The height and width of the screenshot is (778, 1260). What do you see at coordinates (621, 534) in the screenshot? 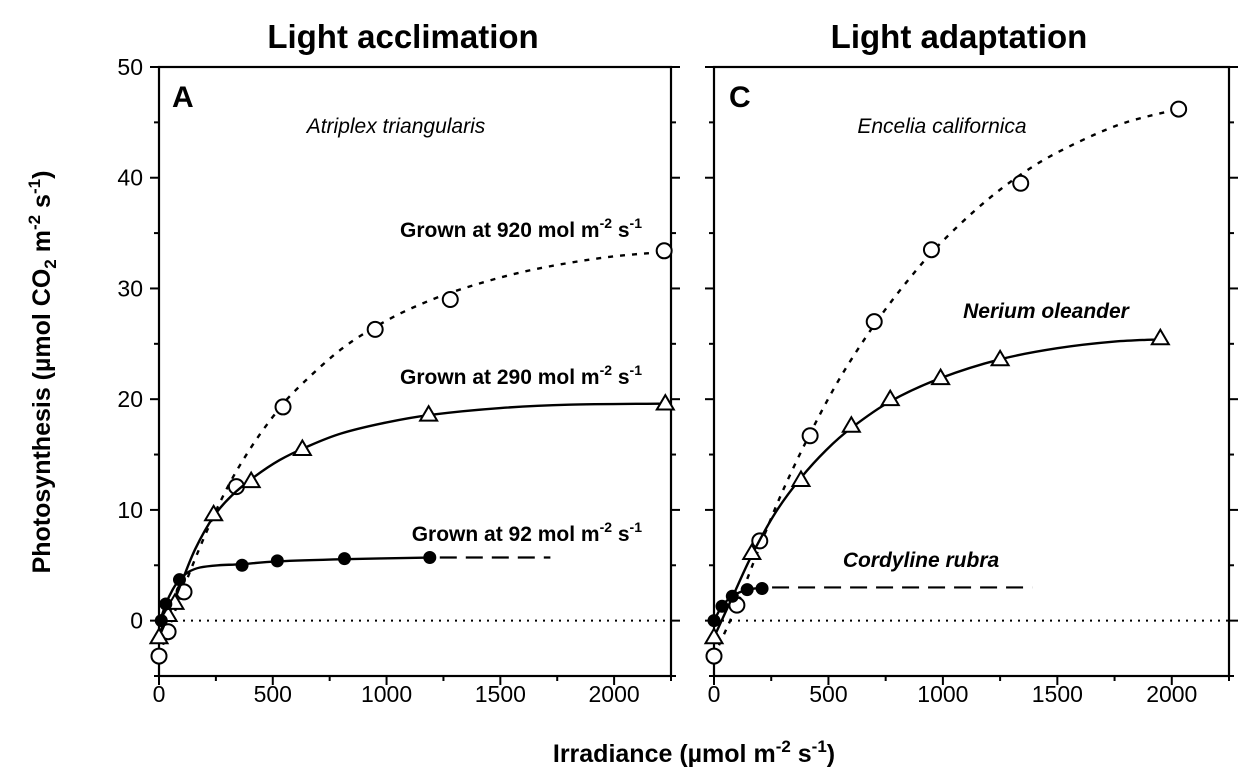
I see `series-label-92-mid: s` at bounding box center [621, 534].